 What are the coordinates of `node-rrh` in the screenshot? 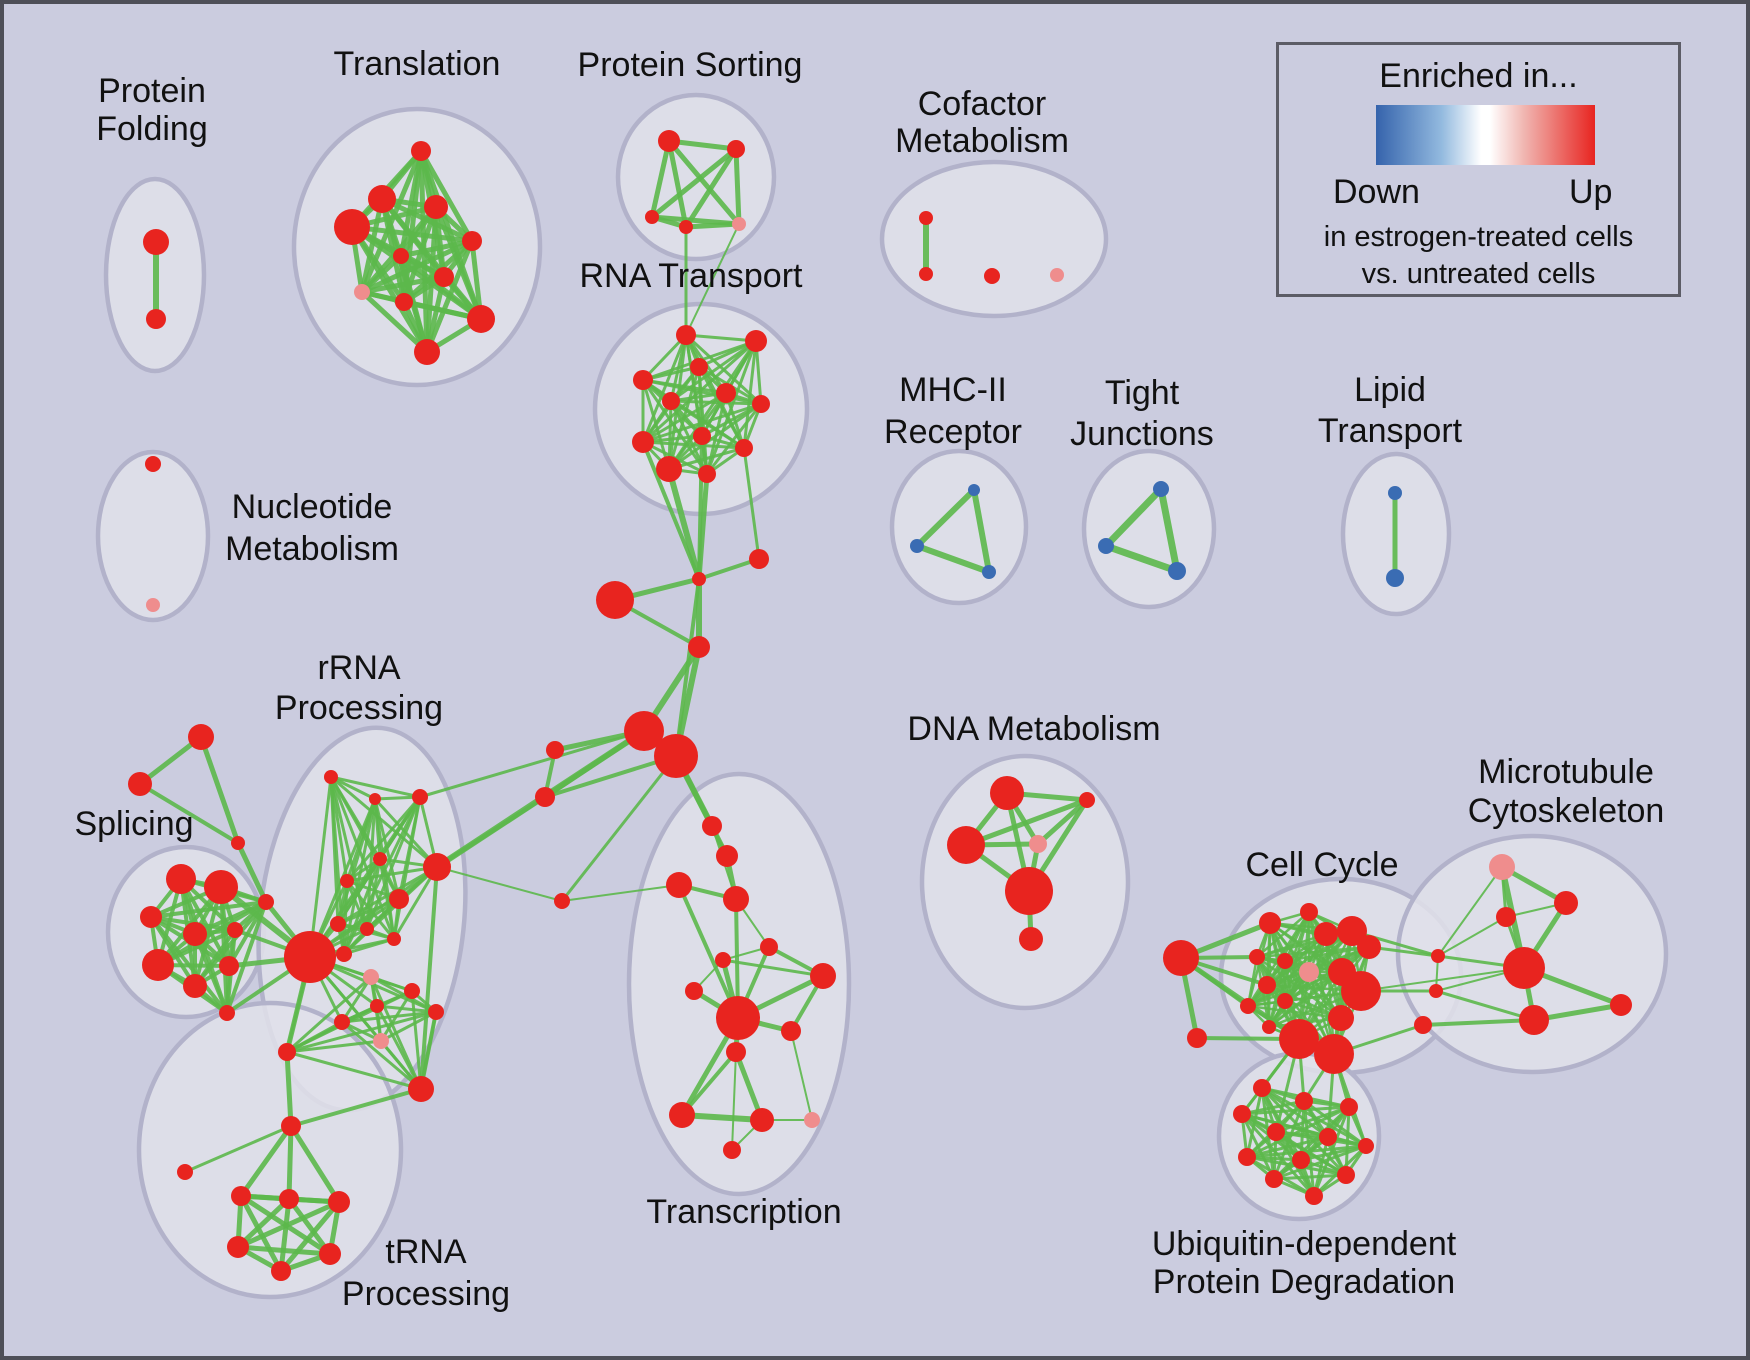 It's located at (310, 957).